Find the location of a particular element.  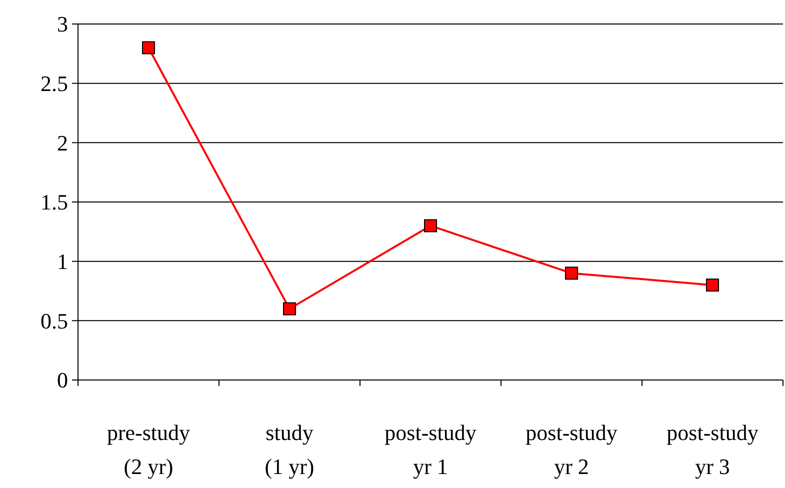

x-tick-label: post-study yr 2 is located at coordinates (572, 449).